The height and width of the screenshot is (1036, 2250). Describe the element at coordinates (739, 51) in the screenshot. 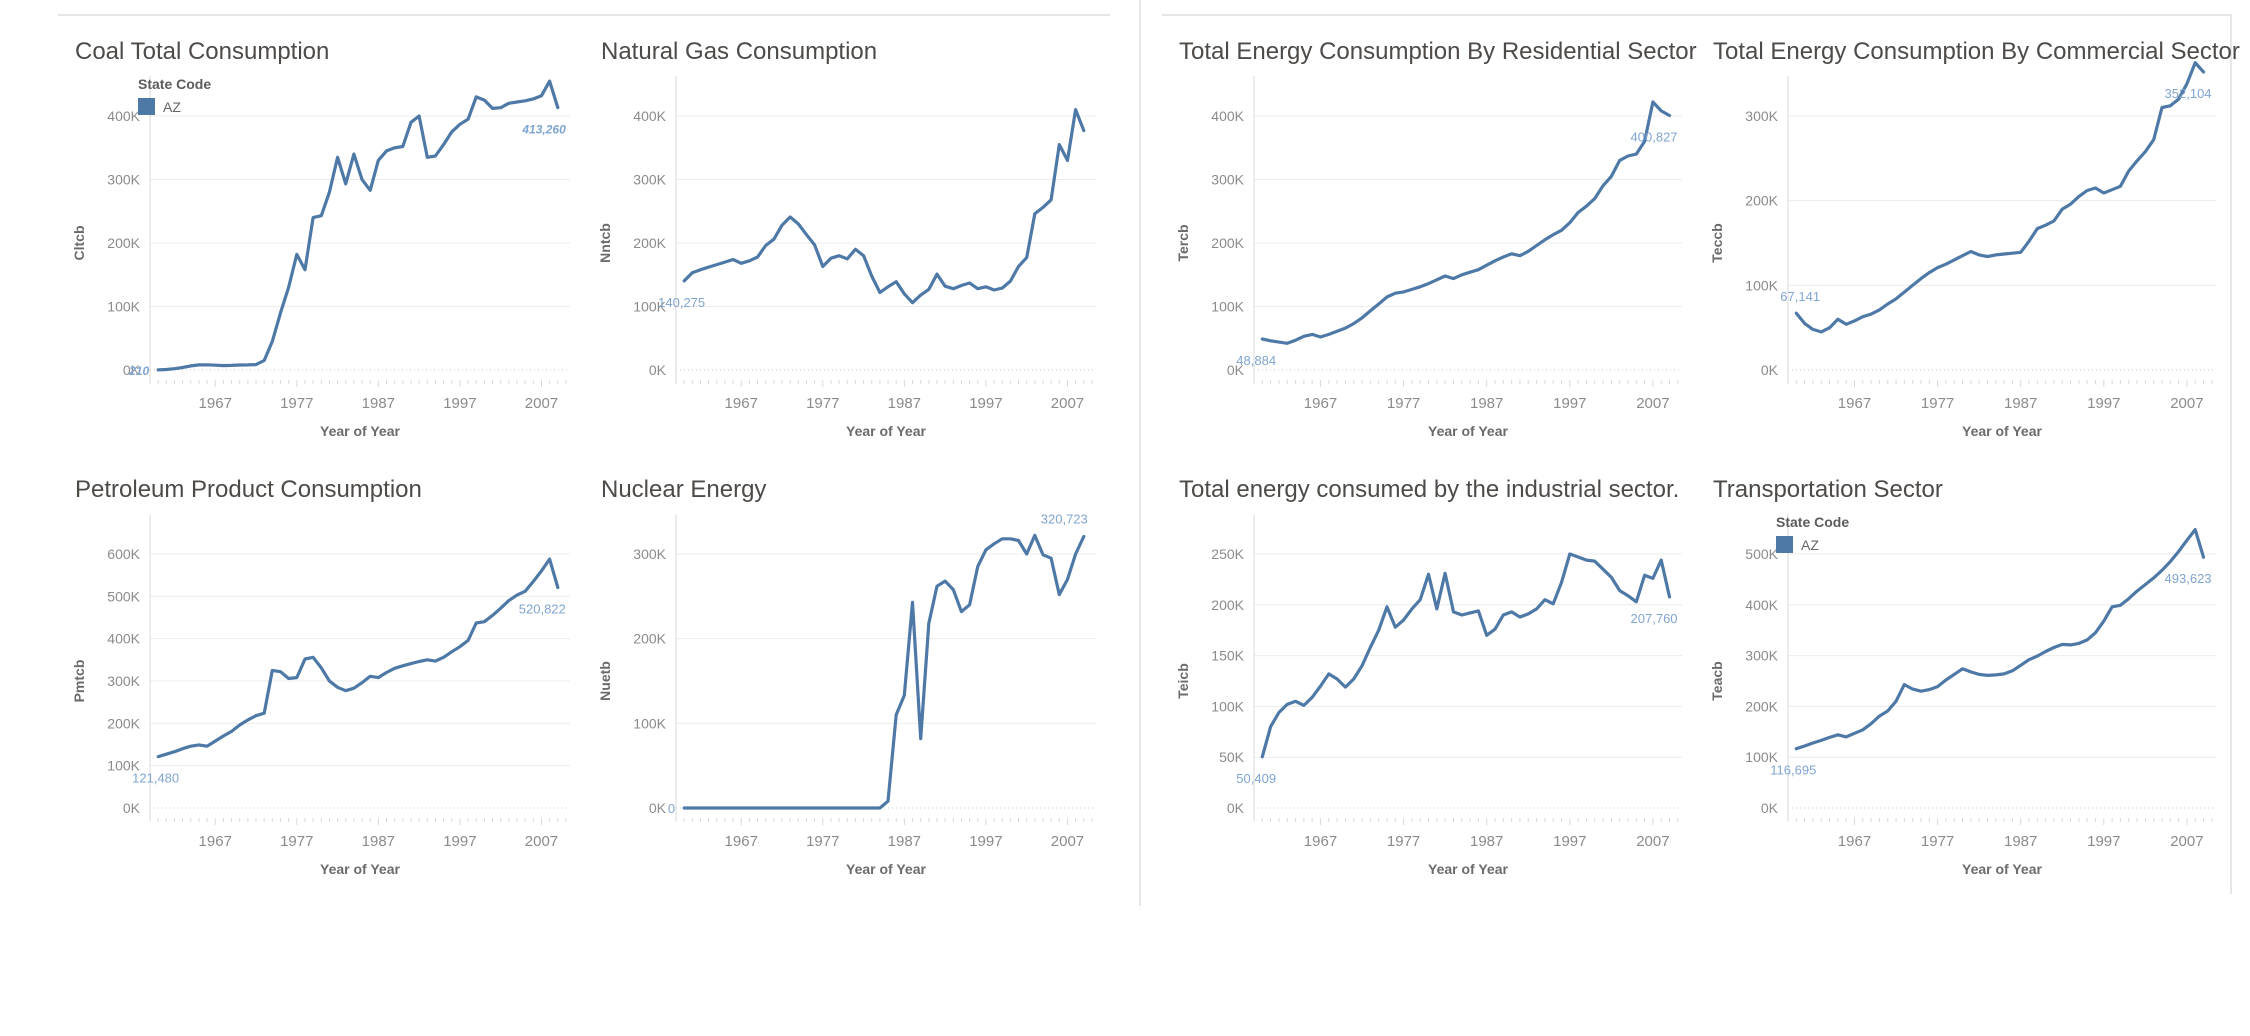

I see `chart-title: Natural Gas Consumption` at that location.